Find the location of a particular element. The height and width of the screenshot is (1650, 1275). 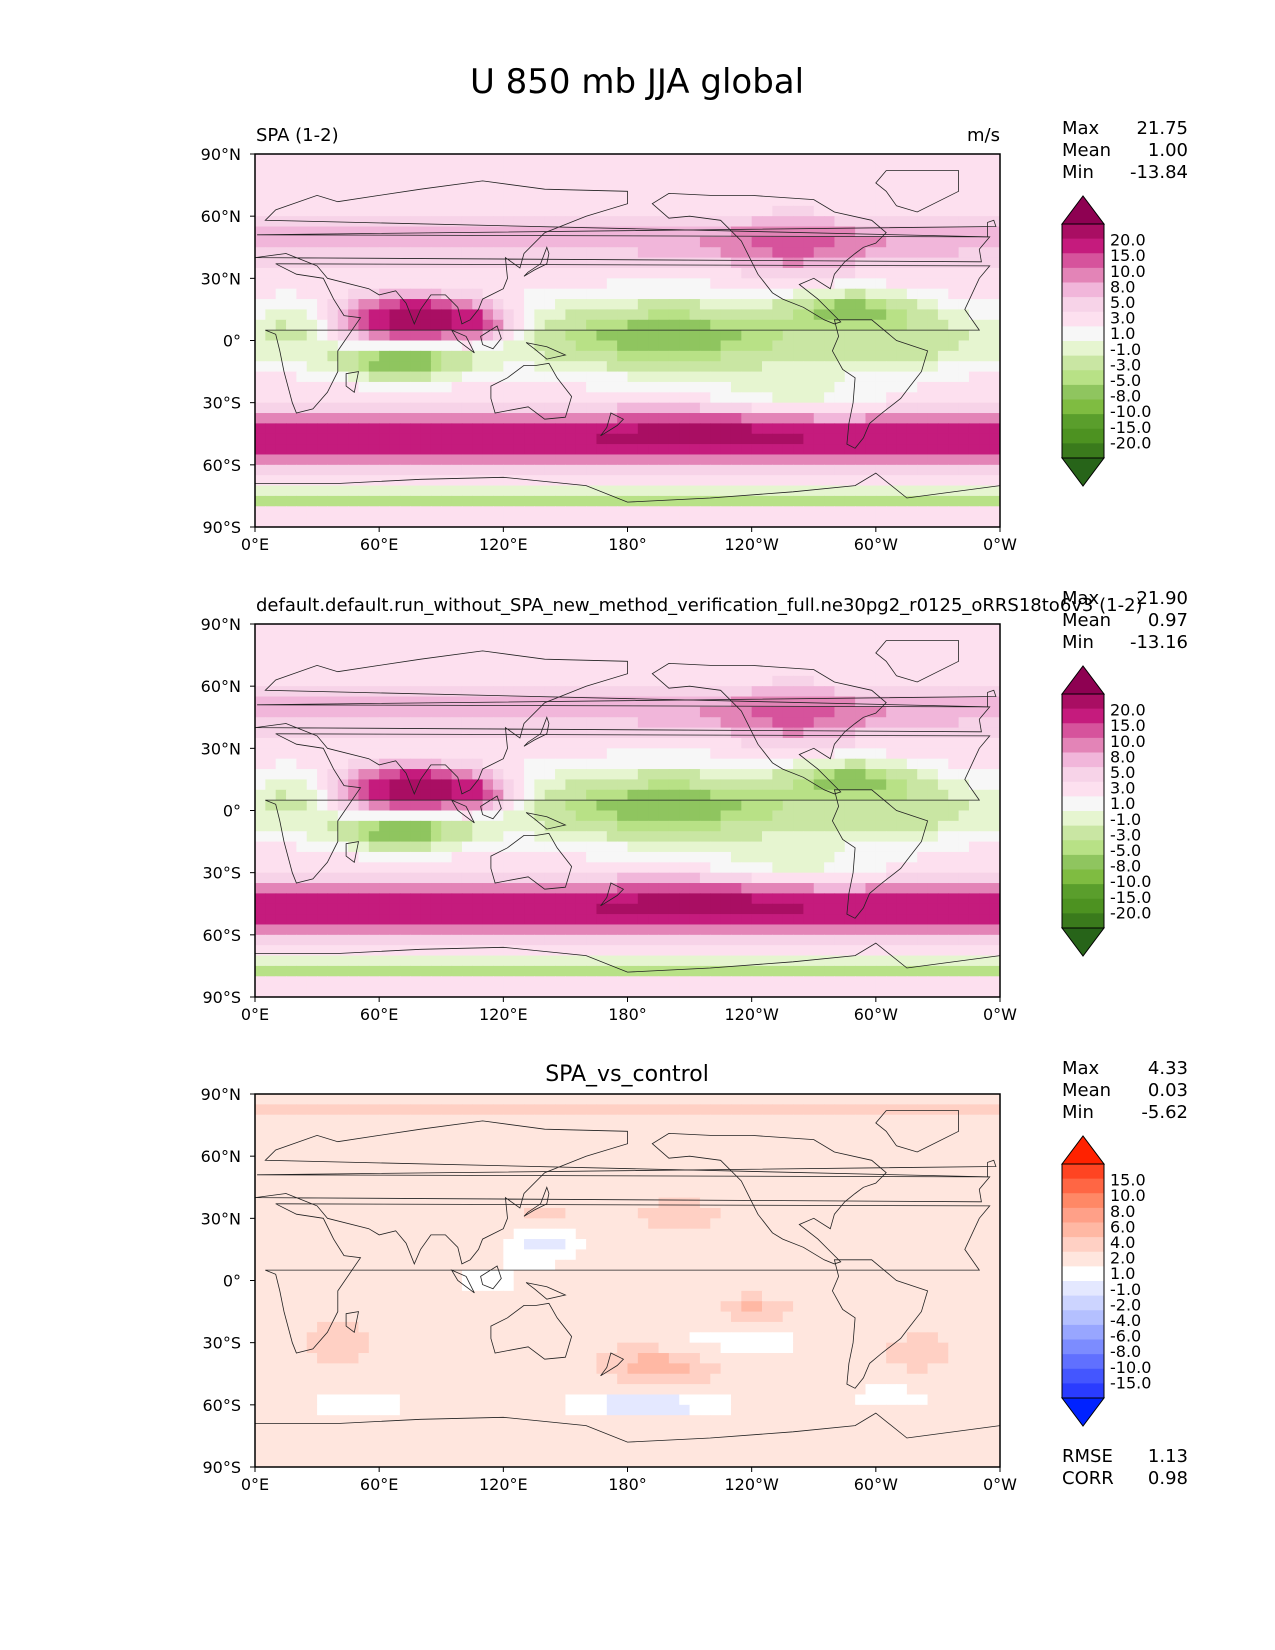

colorbar-label: -15.0 is located at coordinates (1130, 427).